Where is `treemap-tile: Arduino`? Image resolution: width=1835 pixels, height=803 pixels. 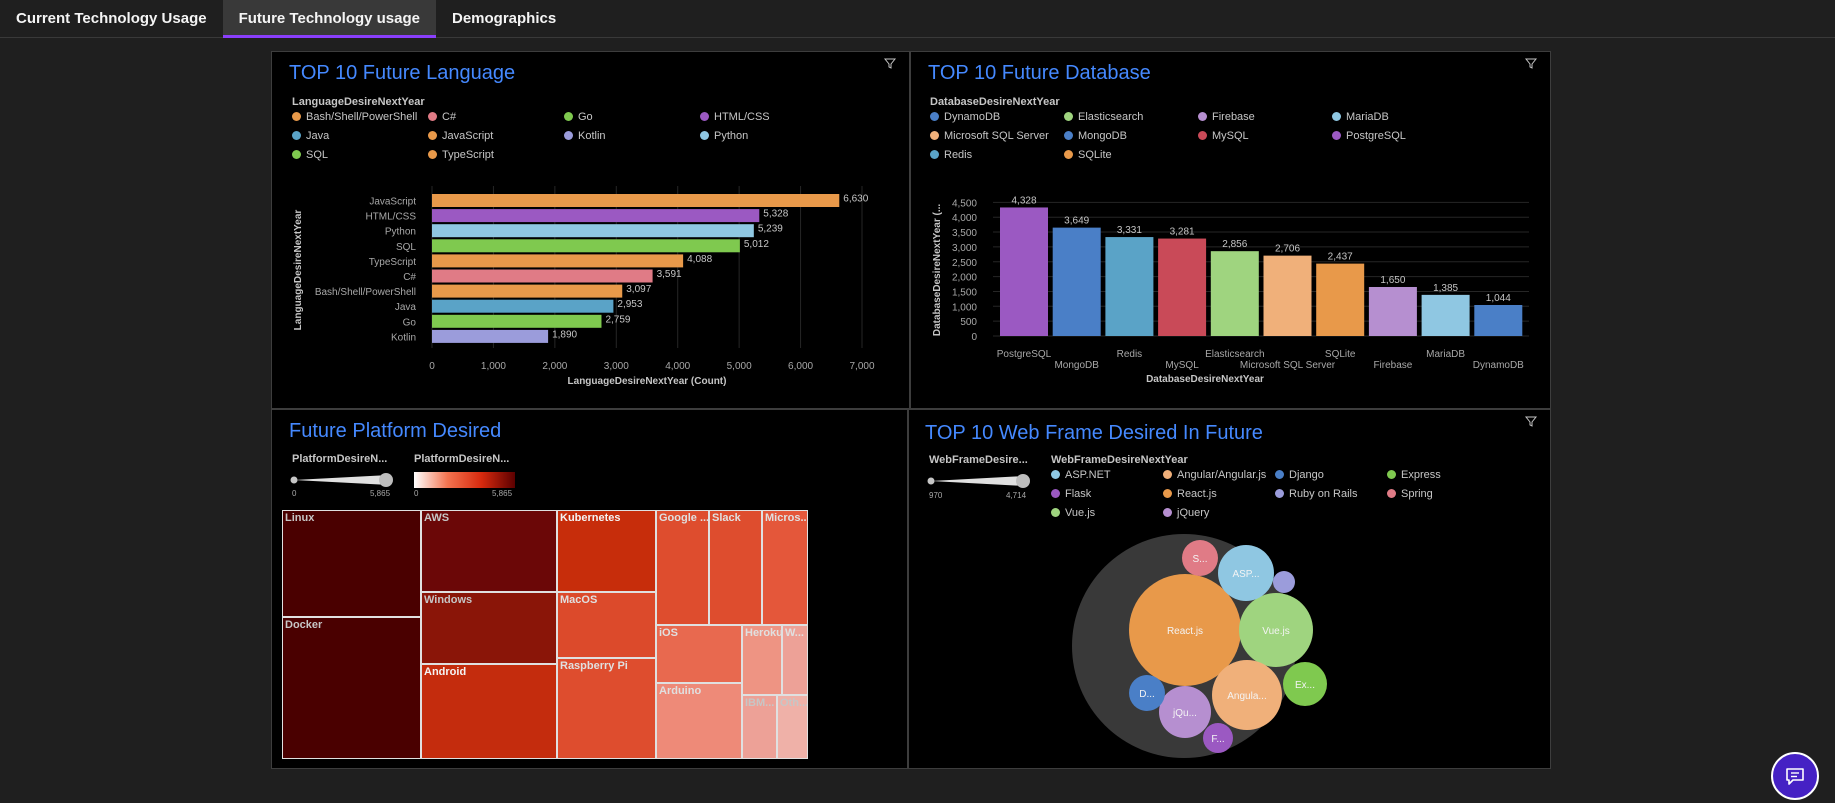 treemap-tile: Arduino is located at coordinates (699, 721).